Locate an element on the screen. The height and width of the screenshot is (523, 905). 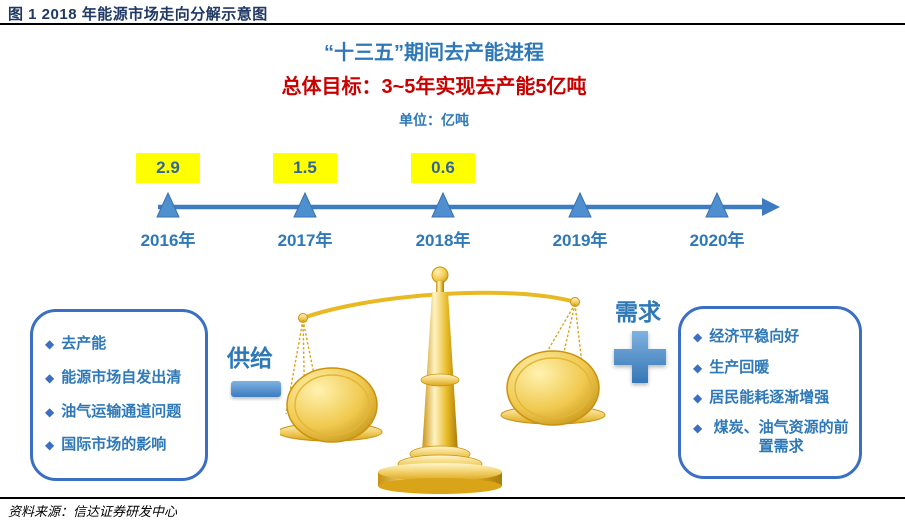
timeline-arrow is located at coordinates (468, 204).